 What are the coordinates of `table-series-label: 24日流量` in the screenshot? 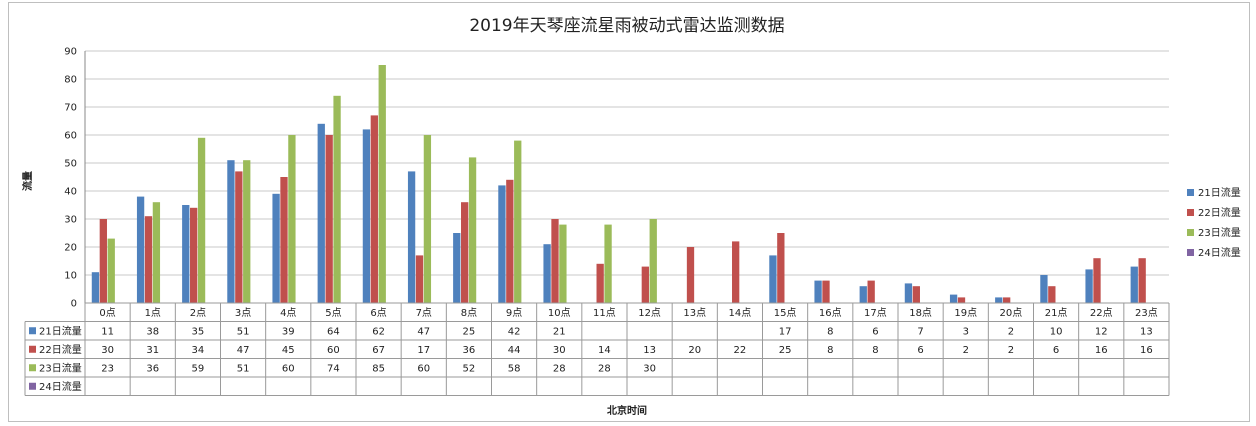 It's located at (60, 386).